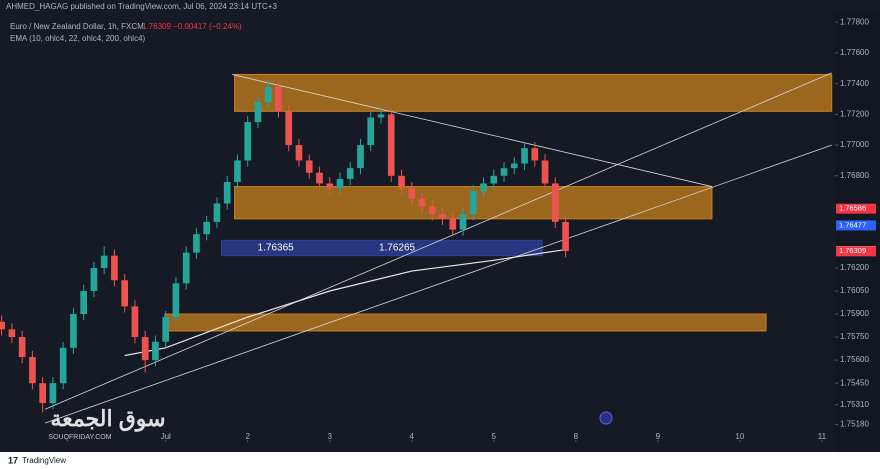 This screenshot has width=880, height=469. What do you see at coordinates (107, 419) in the screenshot?
I see `watermark: سوق الجمعة` at bounding box center [107, 419].